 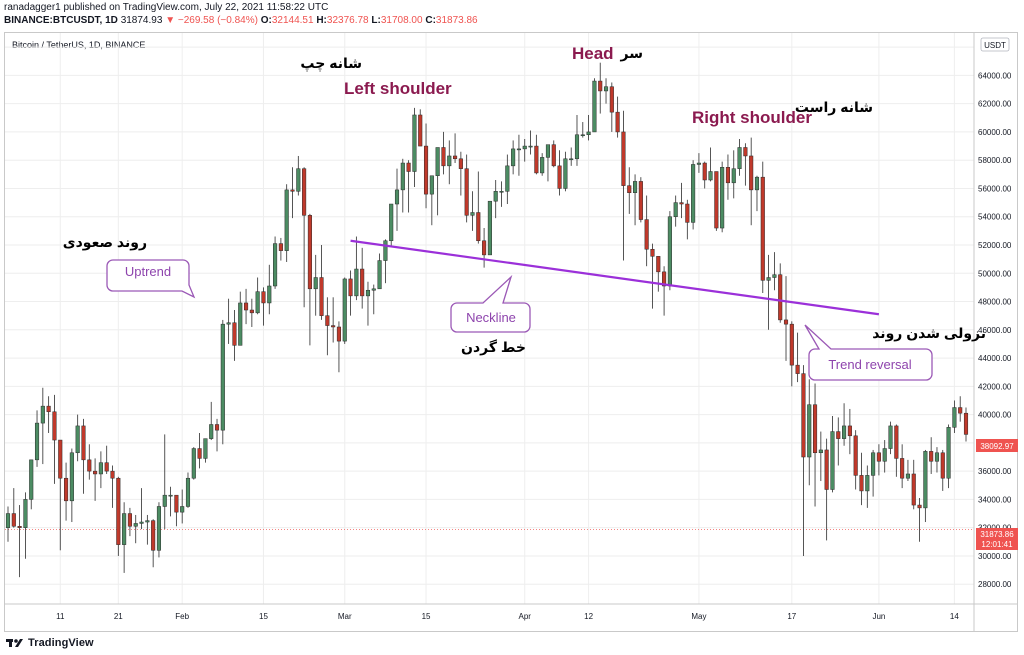 What do you see at coordinates (79, 45) in the screenshot?
I see `chart-title: Bitcoin / TetherUS, 1D, BINANCE` at bounding box center [79, 45].